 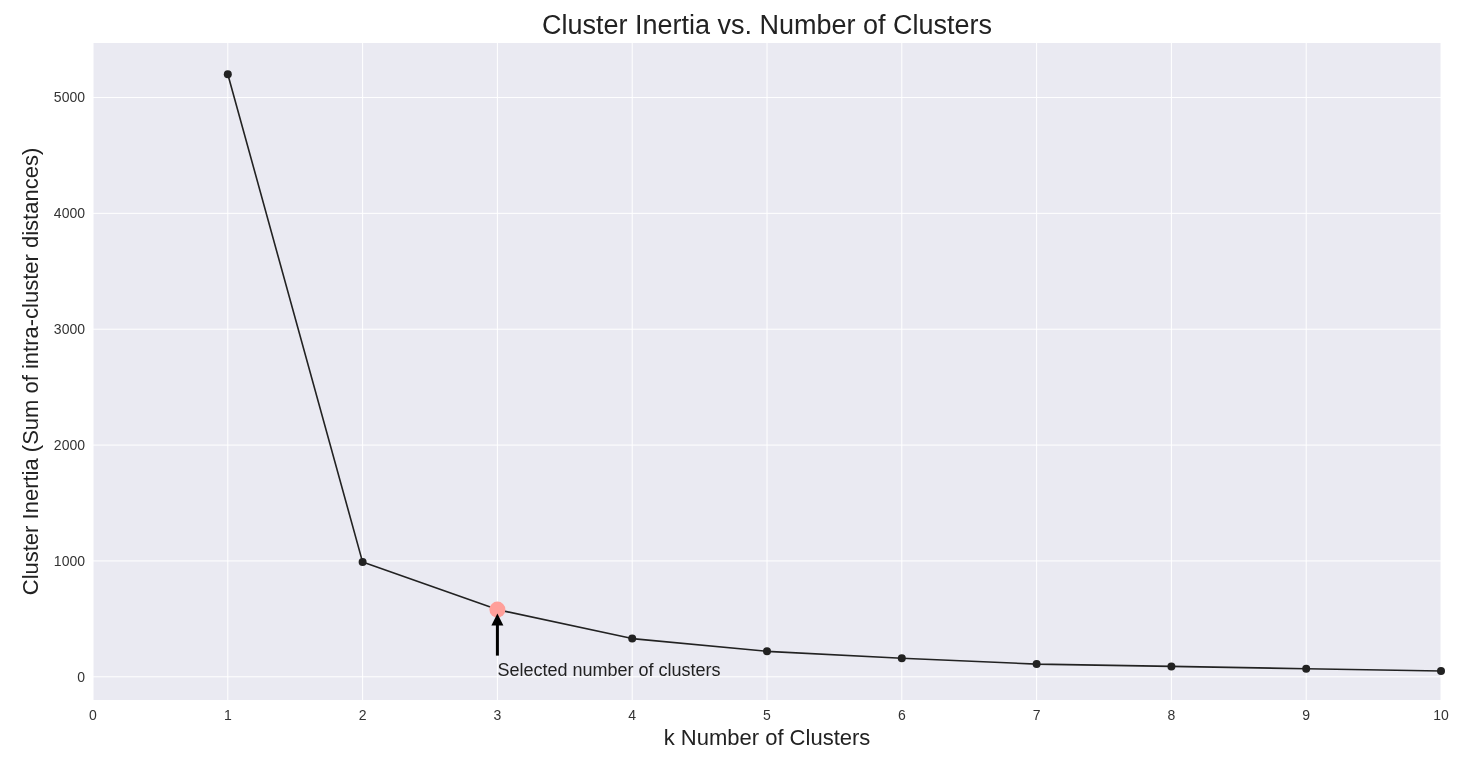 What do you see at coordinates (69, 329) in the screenshot?
I see `y-tick-label: 3000` at bounding box center [69, 329].